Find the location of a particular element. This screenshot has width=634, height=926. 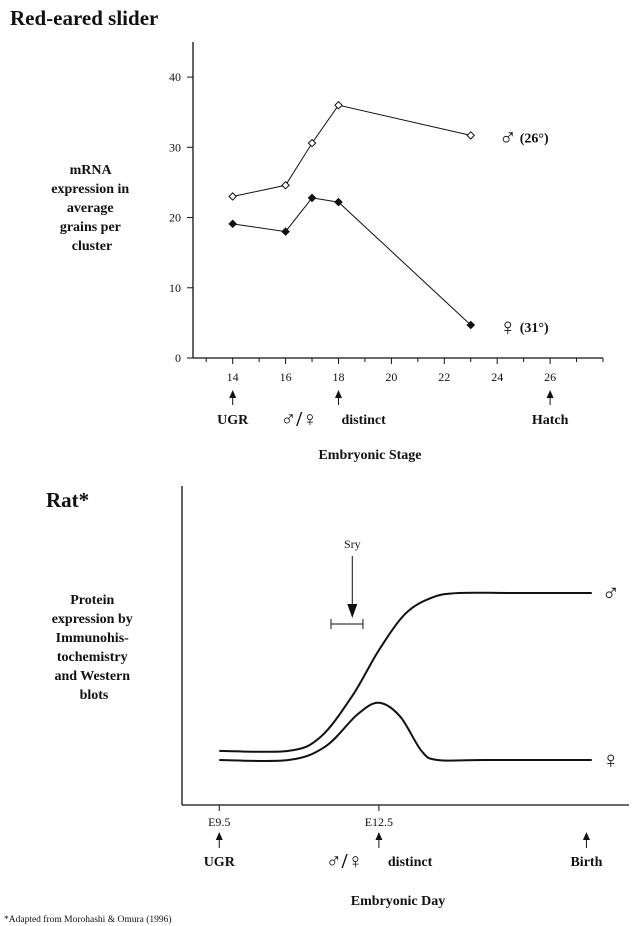

chart-2-y-label-line-4: tochemistry is located at coordinates (92, 657).